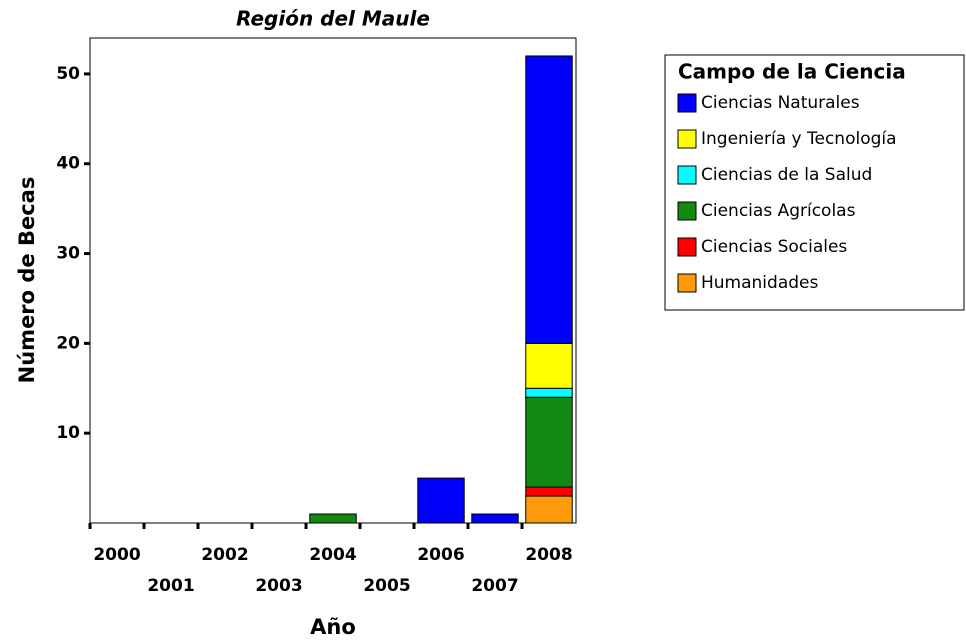 The height and width of the screenshot is (641, 966). What do you see at coordinates (332, 555) in the screenshot?
I see `x-tick-label: 2004` at bounding box center [332, 555].